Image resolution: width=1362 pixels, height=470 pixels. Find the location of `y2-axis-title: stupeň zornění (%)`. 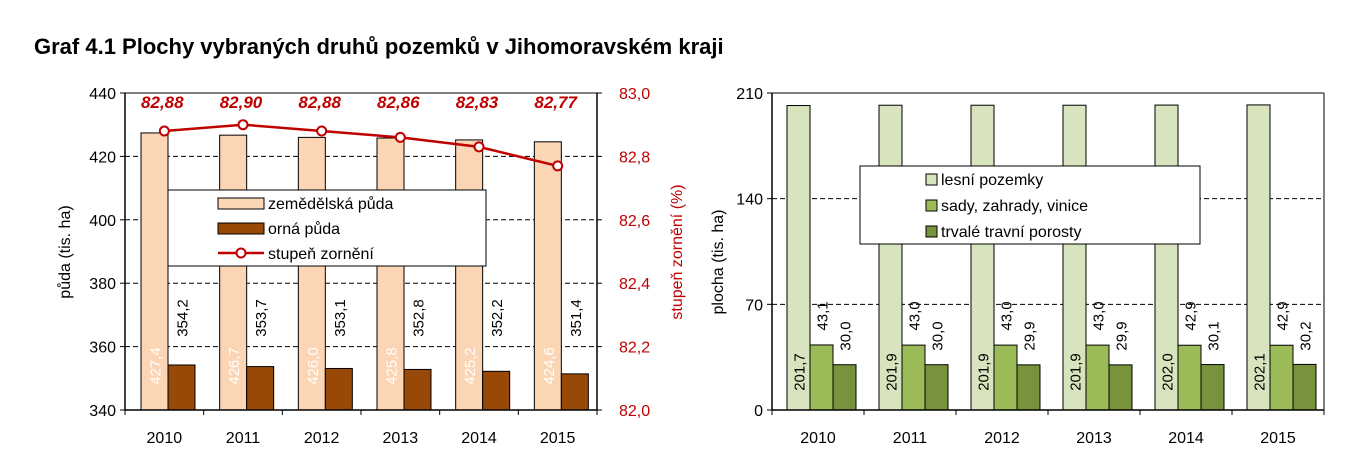

y2-axis-title: stupeň zornění (%) is located at coordinates (677, 251).